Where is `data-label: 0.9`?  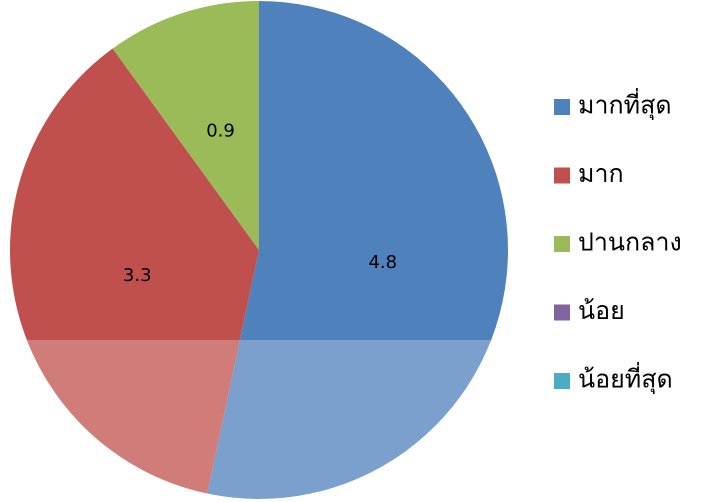
data-label: 0.9 is located at coordinates (220, 131).